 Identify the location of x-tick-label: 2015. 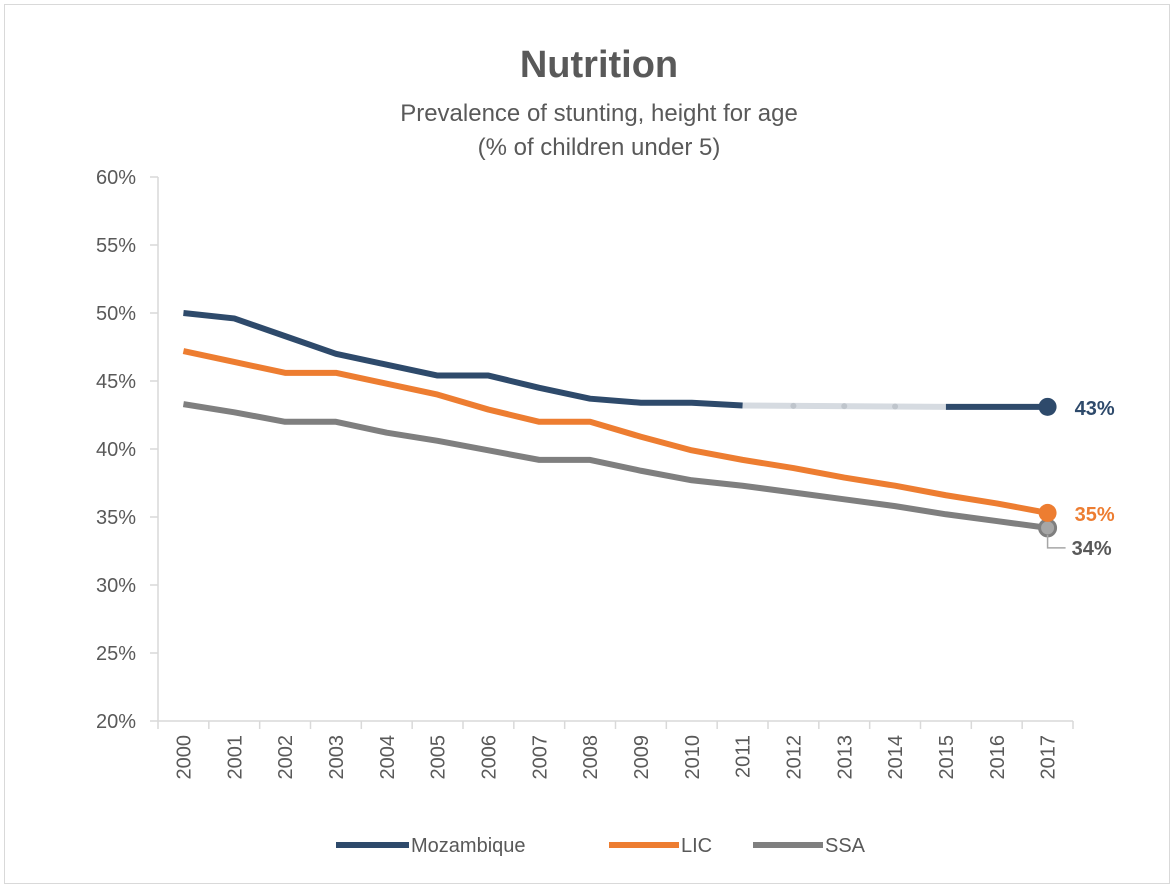
(947, 757).